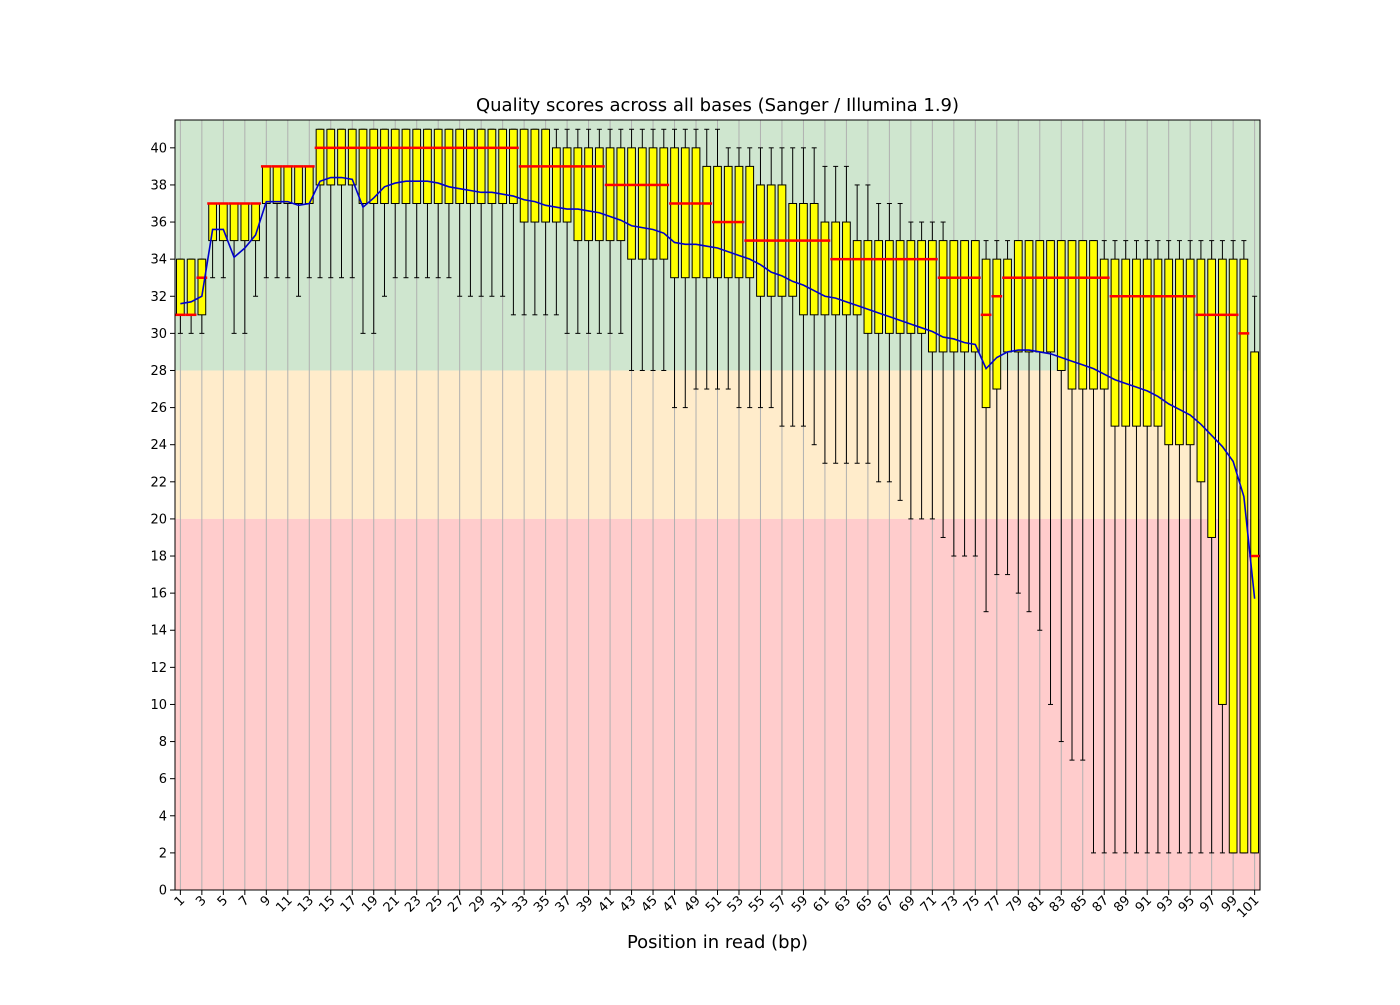 This screenshot has height=1005, width=1400. What do you see at coordinates (158, 668) in the screenshot?
I see `y-tick-label: 12` at bounding box center [158, 668].